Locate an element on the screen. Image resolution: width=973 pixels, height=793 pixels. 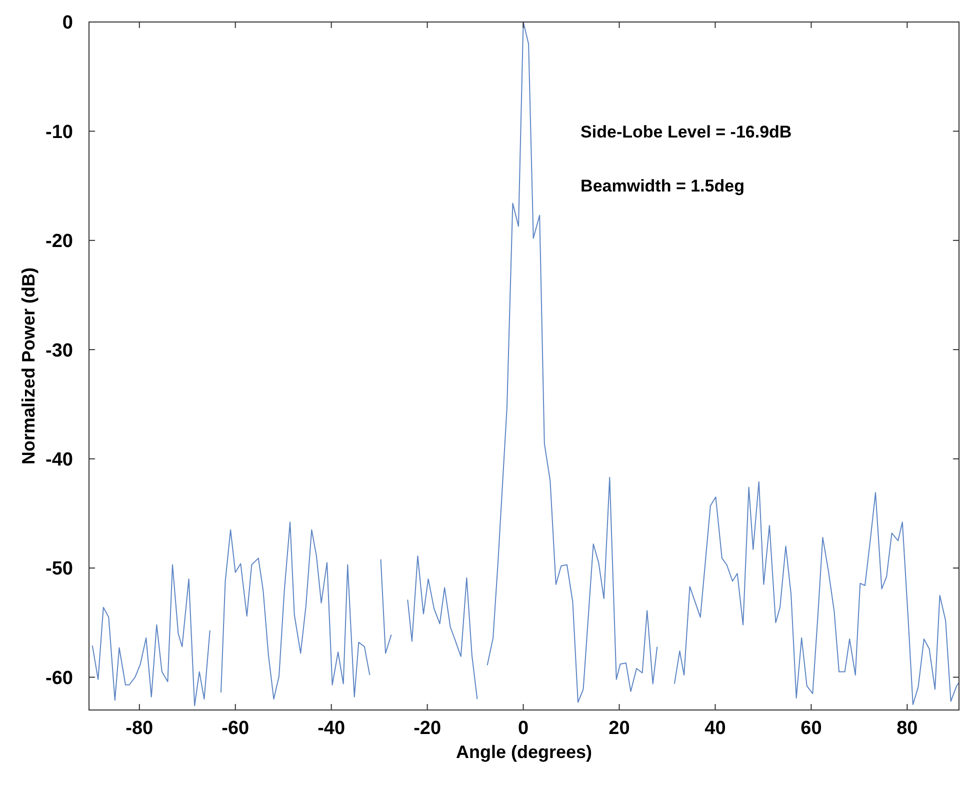
x-tick-label: 40 is located at coordinates (715, 728).